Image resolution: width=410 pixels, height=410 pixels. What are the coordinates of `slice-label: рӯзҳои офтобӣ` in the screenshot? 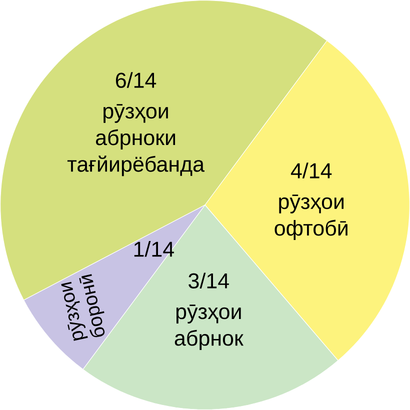 It's located at (311, 217).